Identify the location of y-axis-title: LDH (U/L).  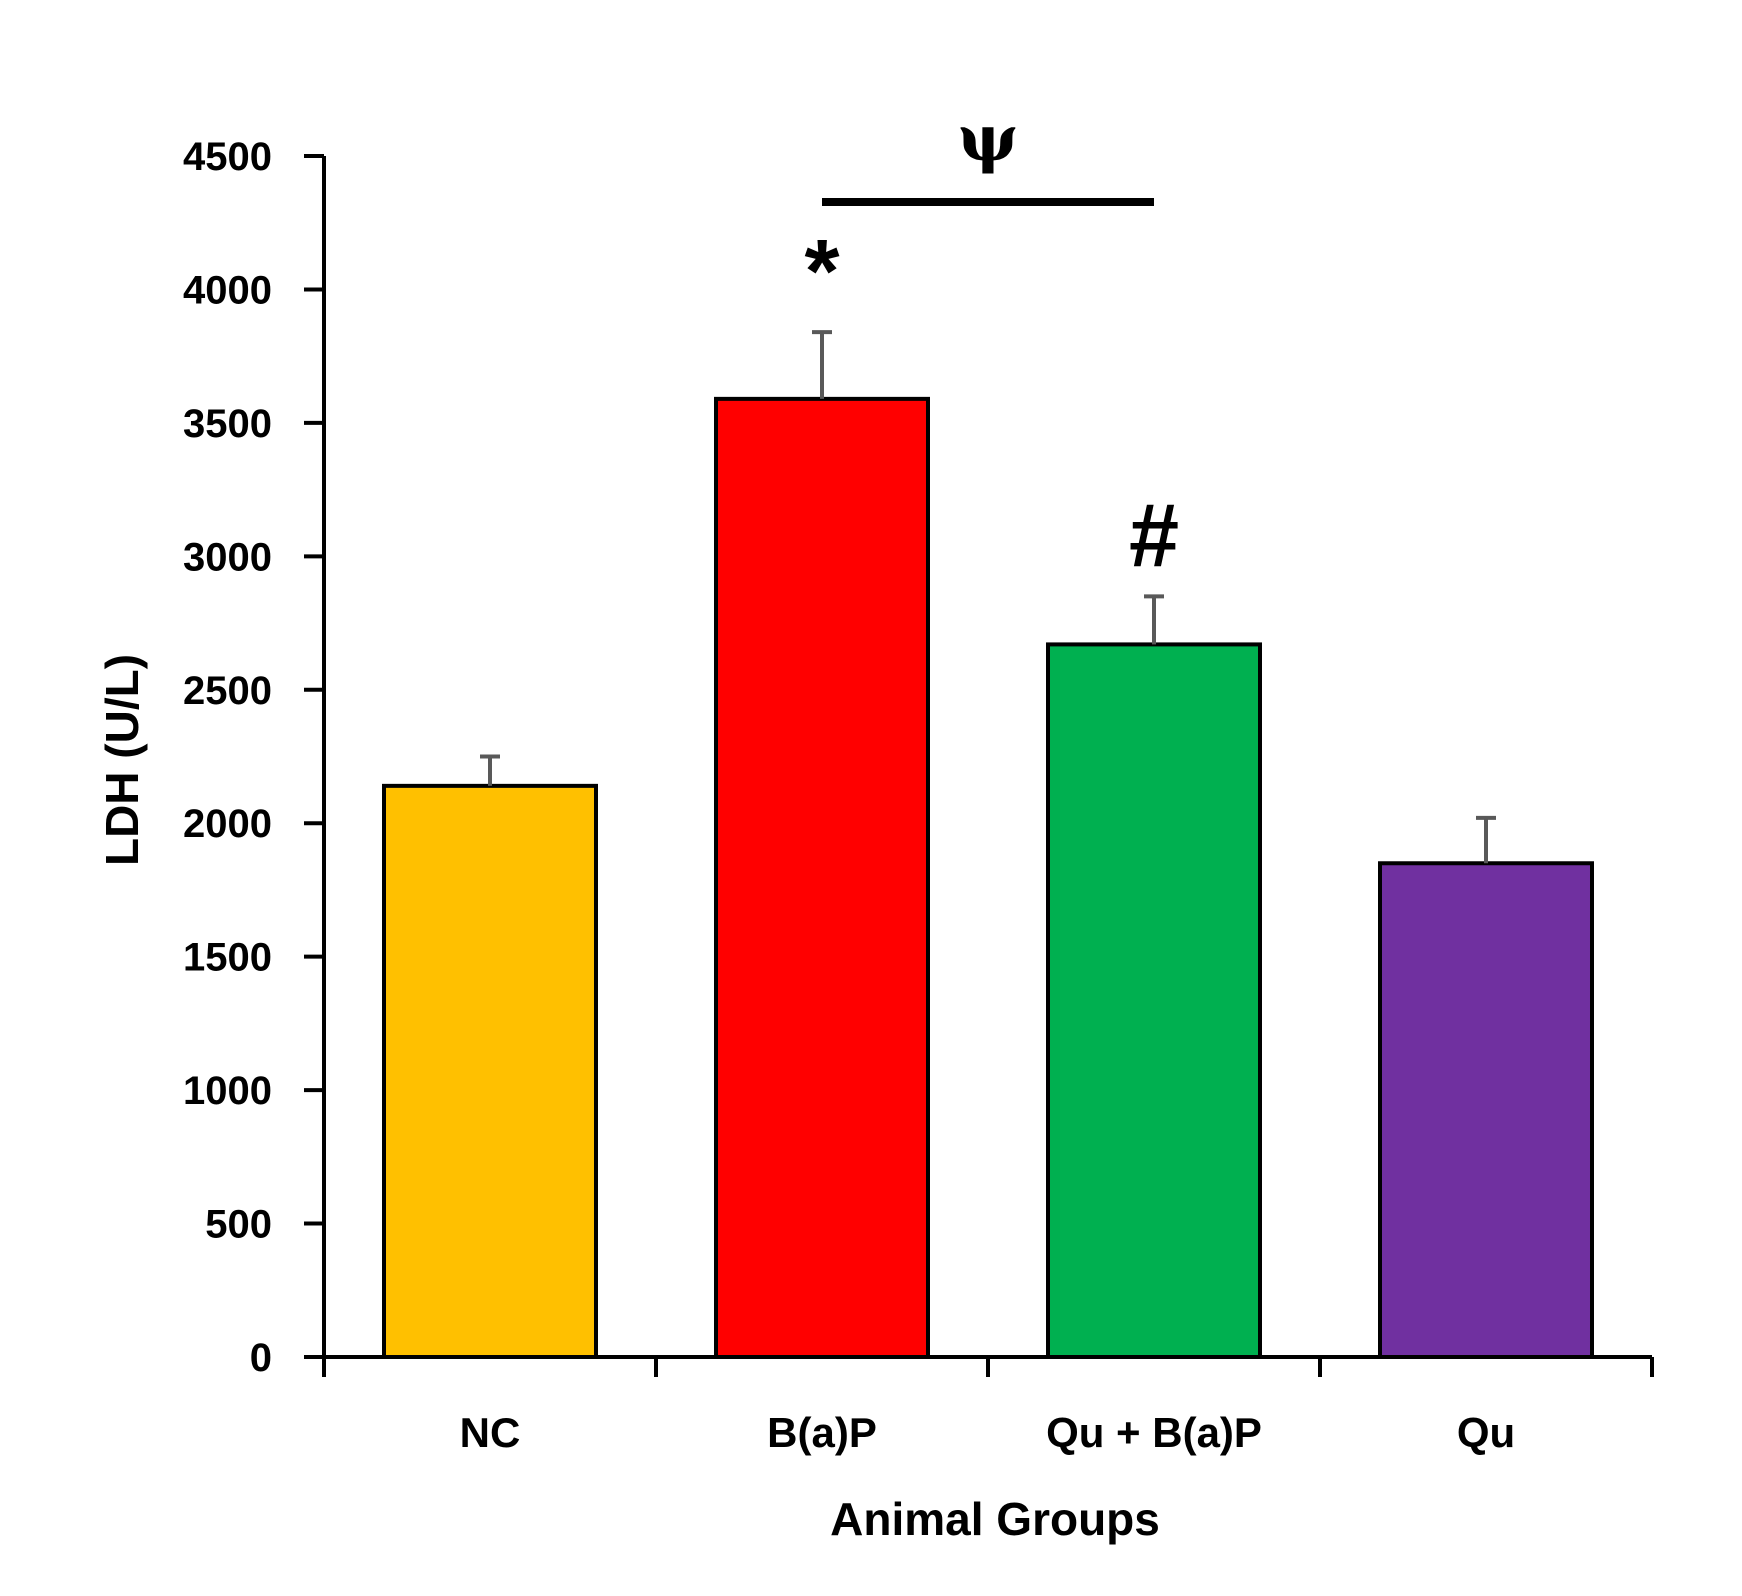
(122, 760).